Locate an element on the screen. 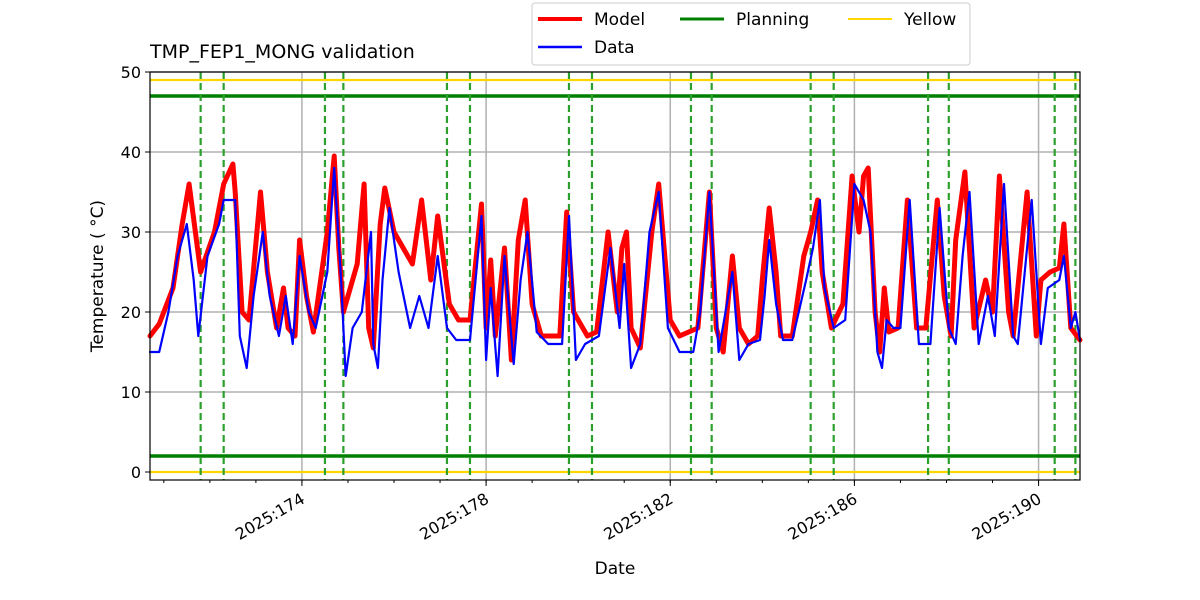 This screenshot has width=1200, height=600. y-tick-label: 0 is located at coordinates (136, 472).